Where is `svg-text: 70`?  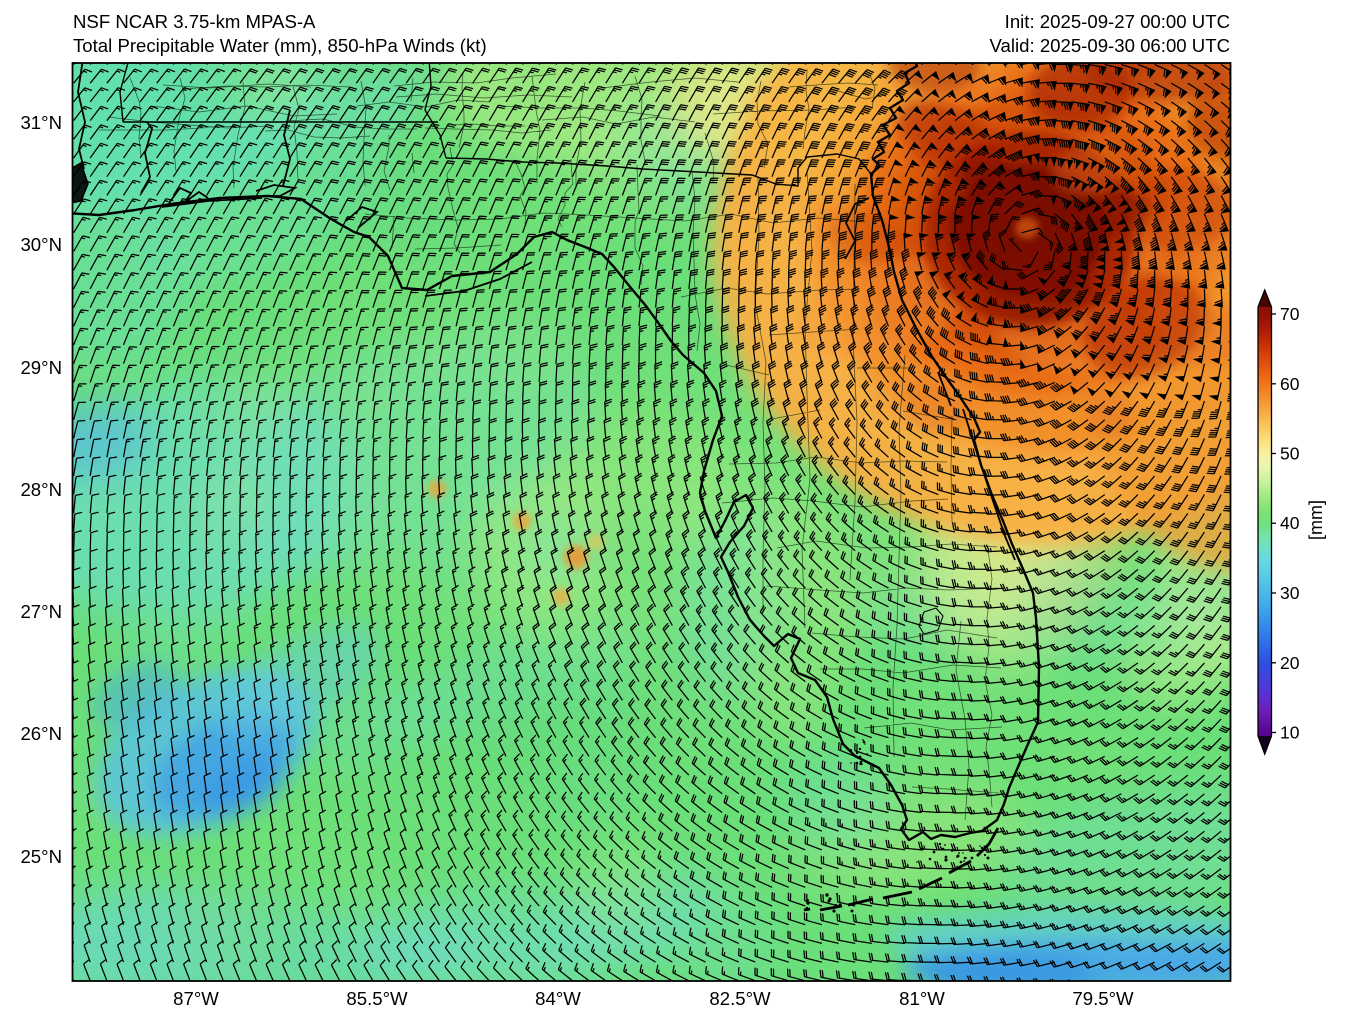
svg-text: 70 is located at coordinates (1290, 314).